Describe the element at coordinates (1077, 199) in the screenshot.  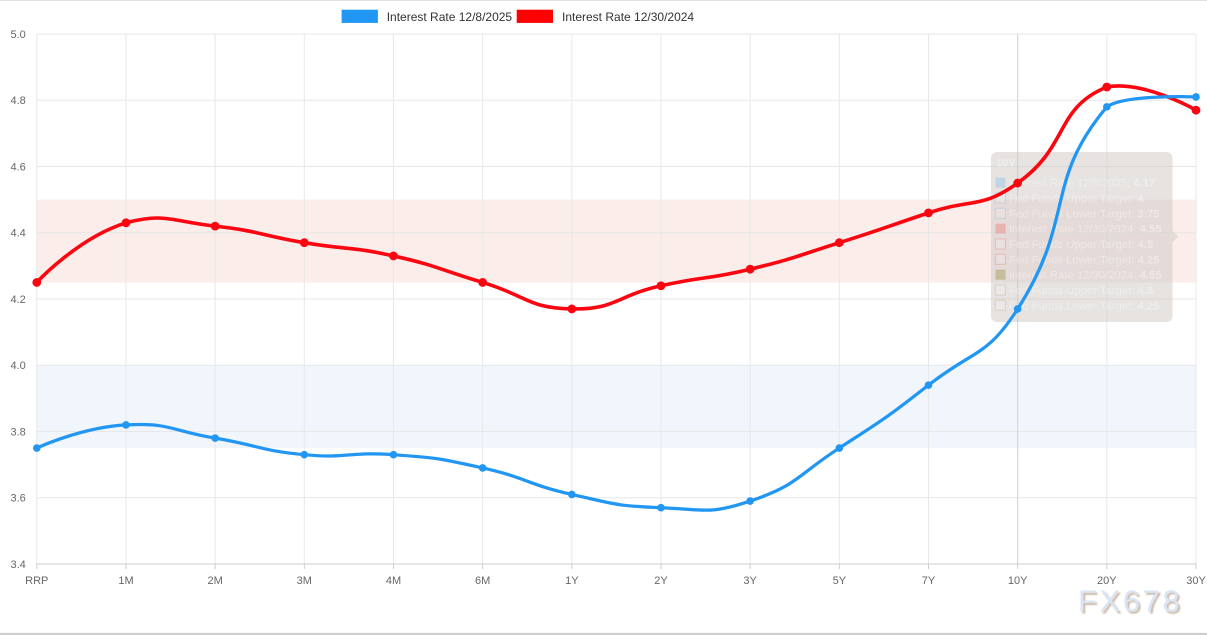
I see `svg-text: Fed Funds Upper Target: 4` at that location.